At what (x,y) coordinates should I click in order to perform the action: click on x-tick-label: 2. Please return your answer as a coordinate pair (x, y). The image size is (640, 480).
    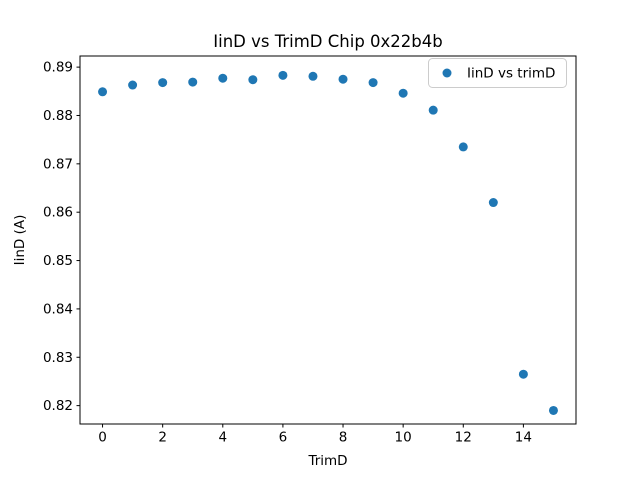
    Looking at the image, I should click on (162, 438).